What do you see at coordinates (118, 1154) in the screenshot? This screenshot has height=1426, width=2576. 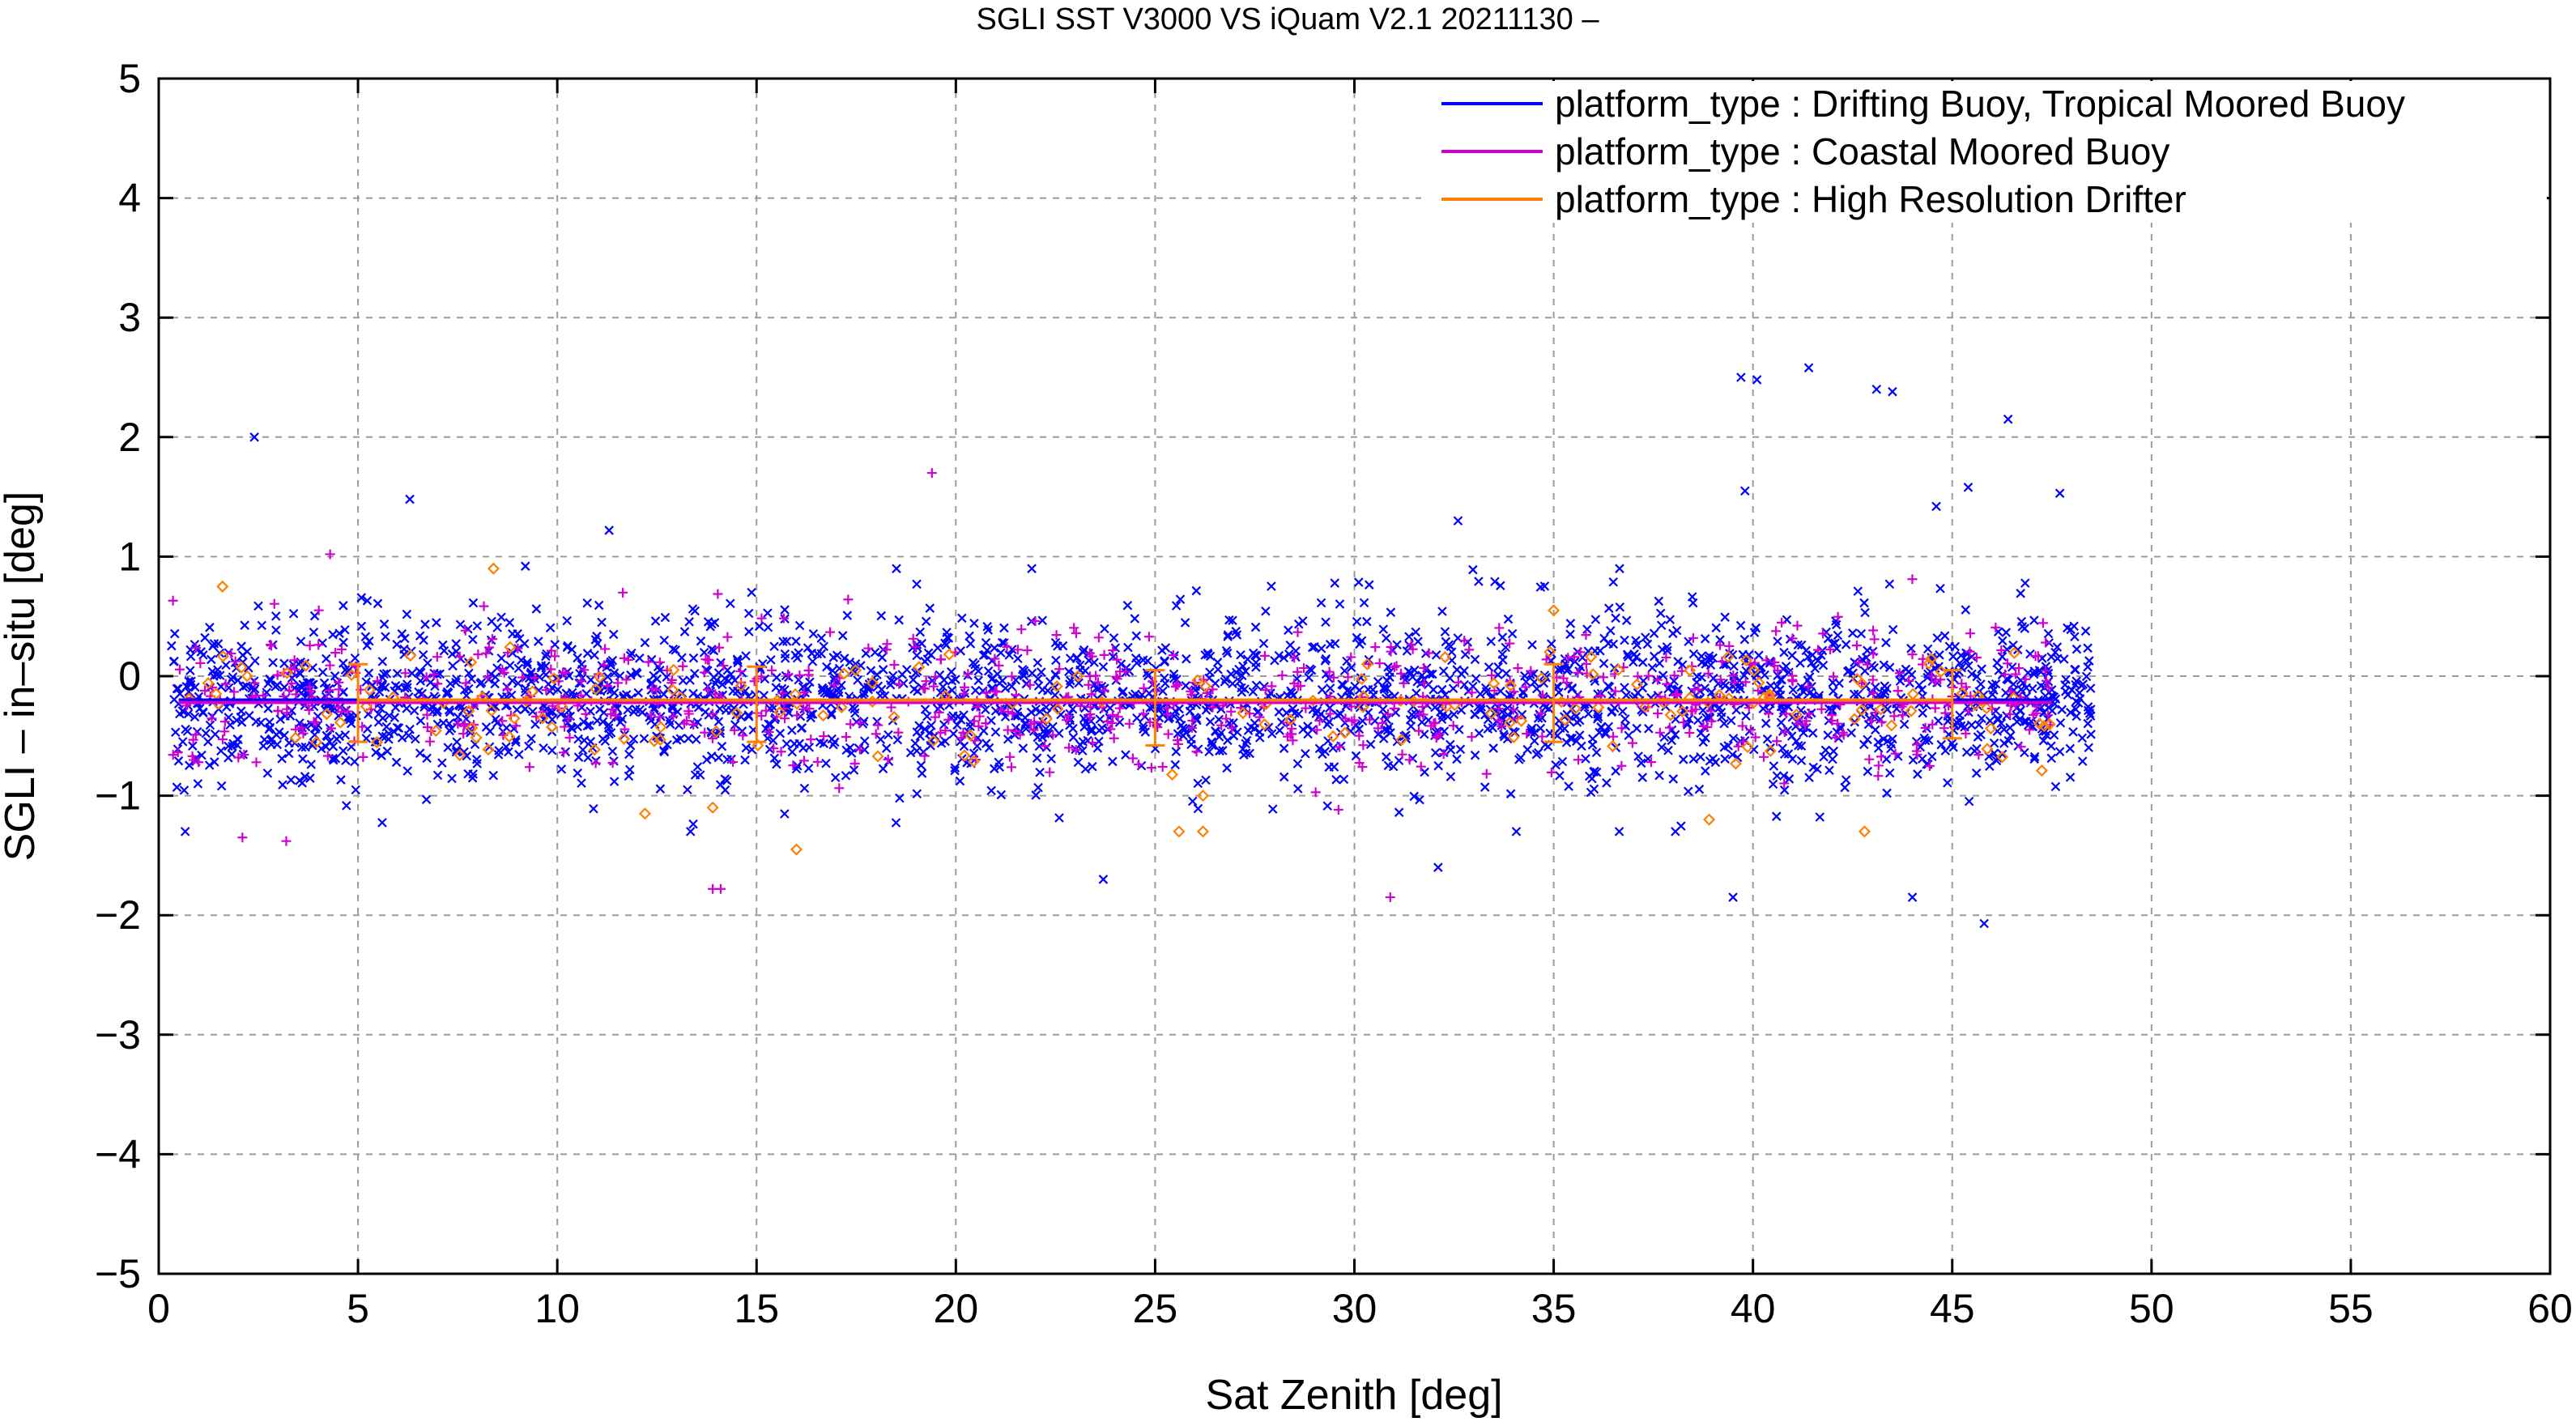 I see `y-tick-label: −4` at bounding box center [118, 1154].